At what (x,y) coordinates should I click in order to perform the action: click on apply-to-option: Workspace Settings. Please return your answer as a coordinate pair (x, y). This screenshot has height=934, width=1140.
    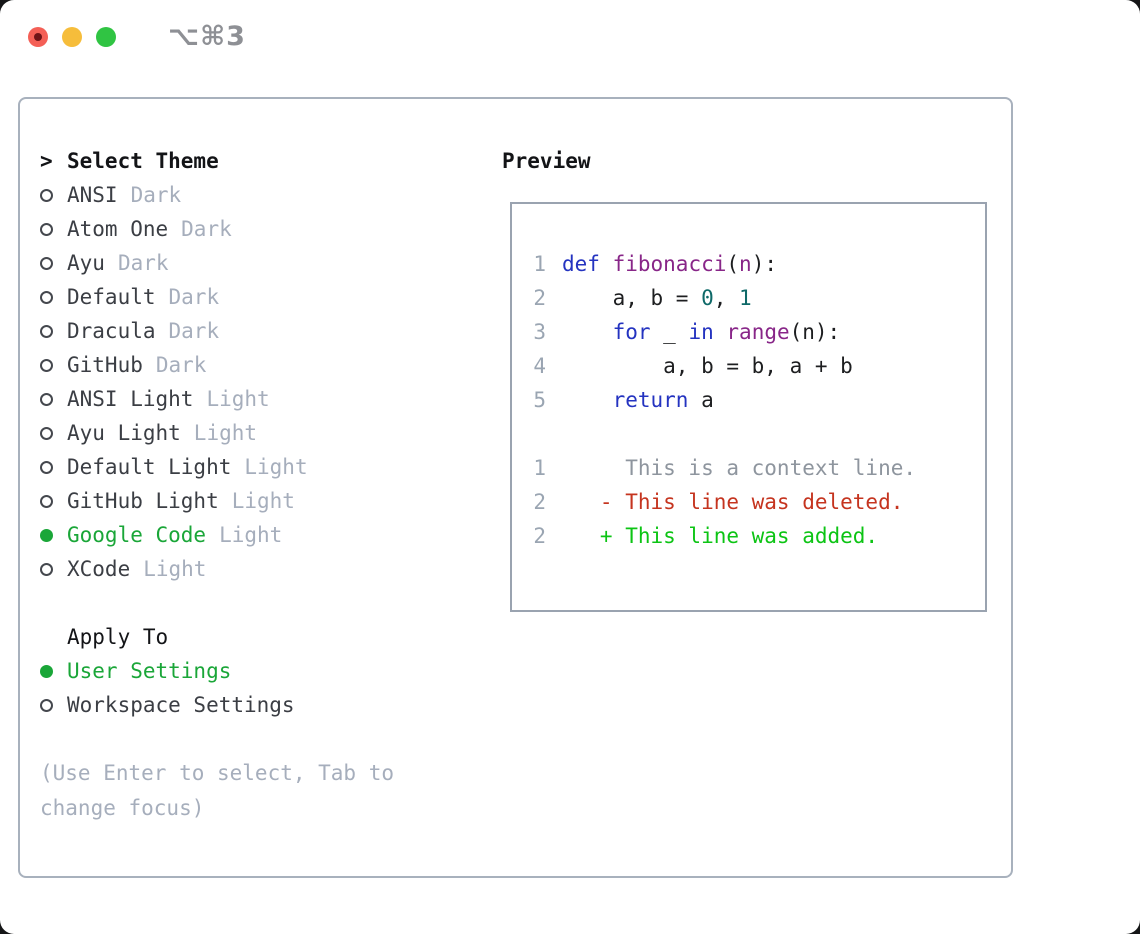
    Looking at the image, I should click on (260, 705).